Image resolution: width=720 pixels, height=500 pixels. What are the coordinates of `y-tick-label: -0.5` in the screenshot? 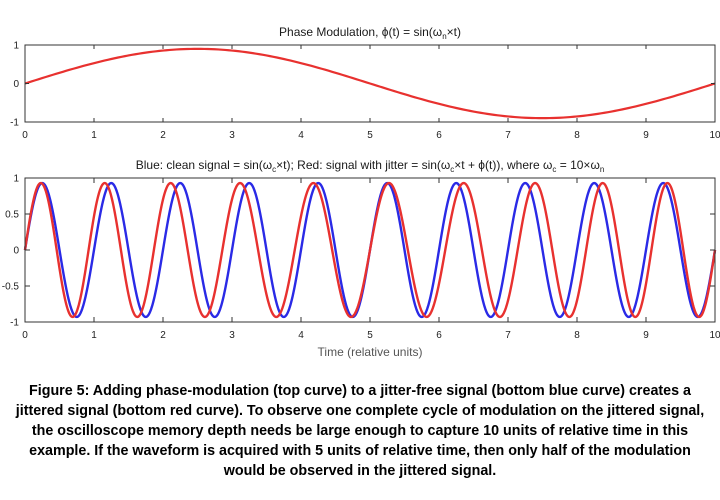 It's located at (11, 287).